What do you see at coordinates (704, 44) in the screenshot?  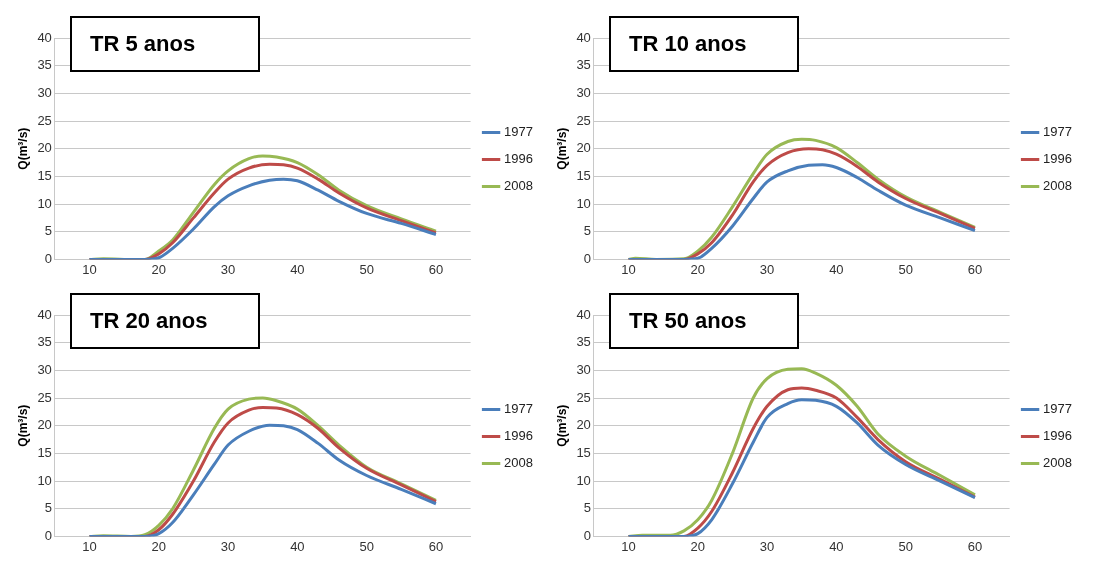 I see `title-box: TR 10 anos` at bounding box center [704, 44].